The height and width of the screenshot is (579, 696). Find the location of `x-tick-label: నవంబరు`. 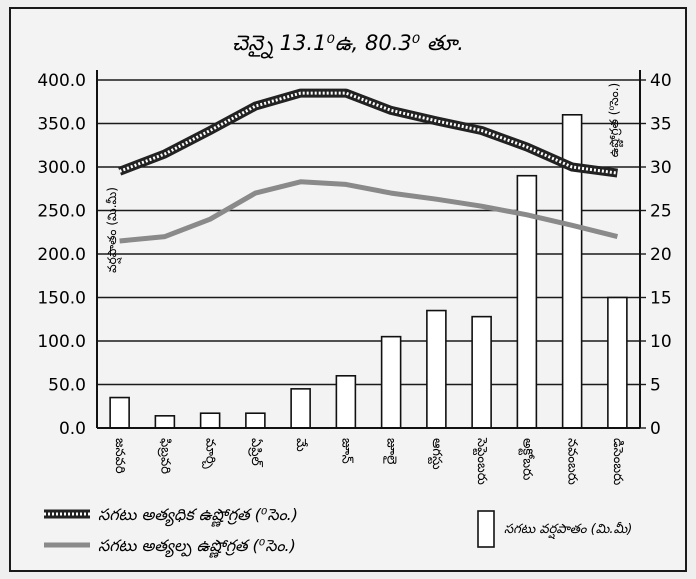

x-tick-label: నవంబరు is located at coordinates (572, 461).